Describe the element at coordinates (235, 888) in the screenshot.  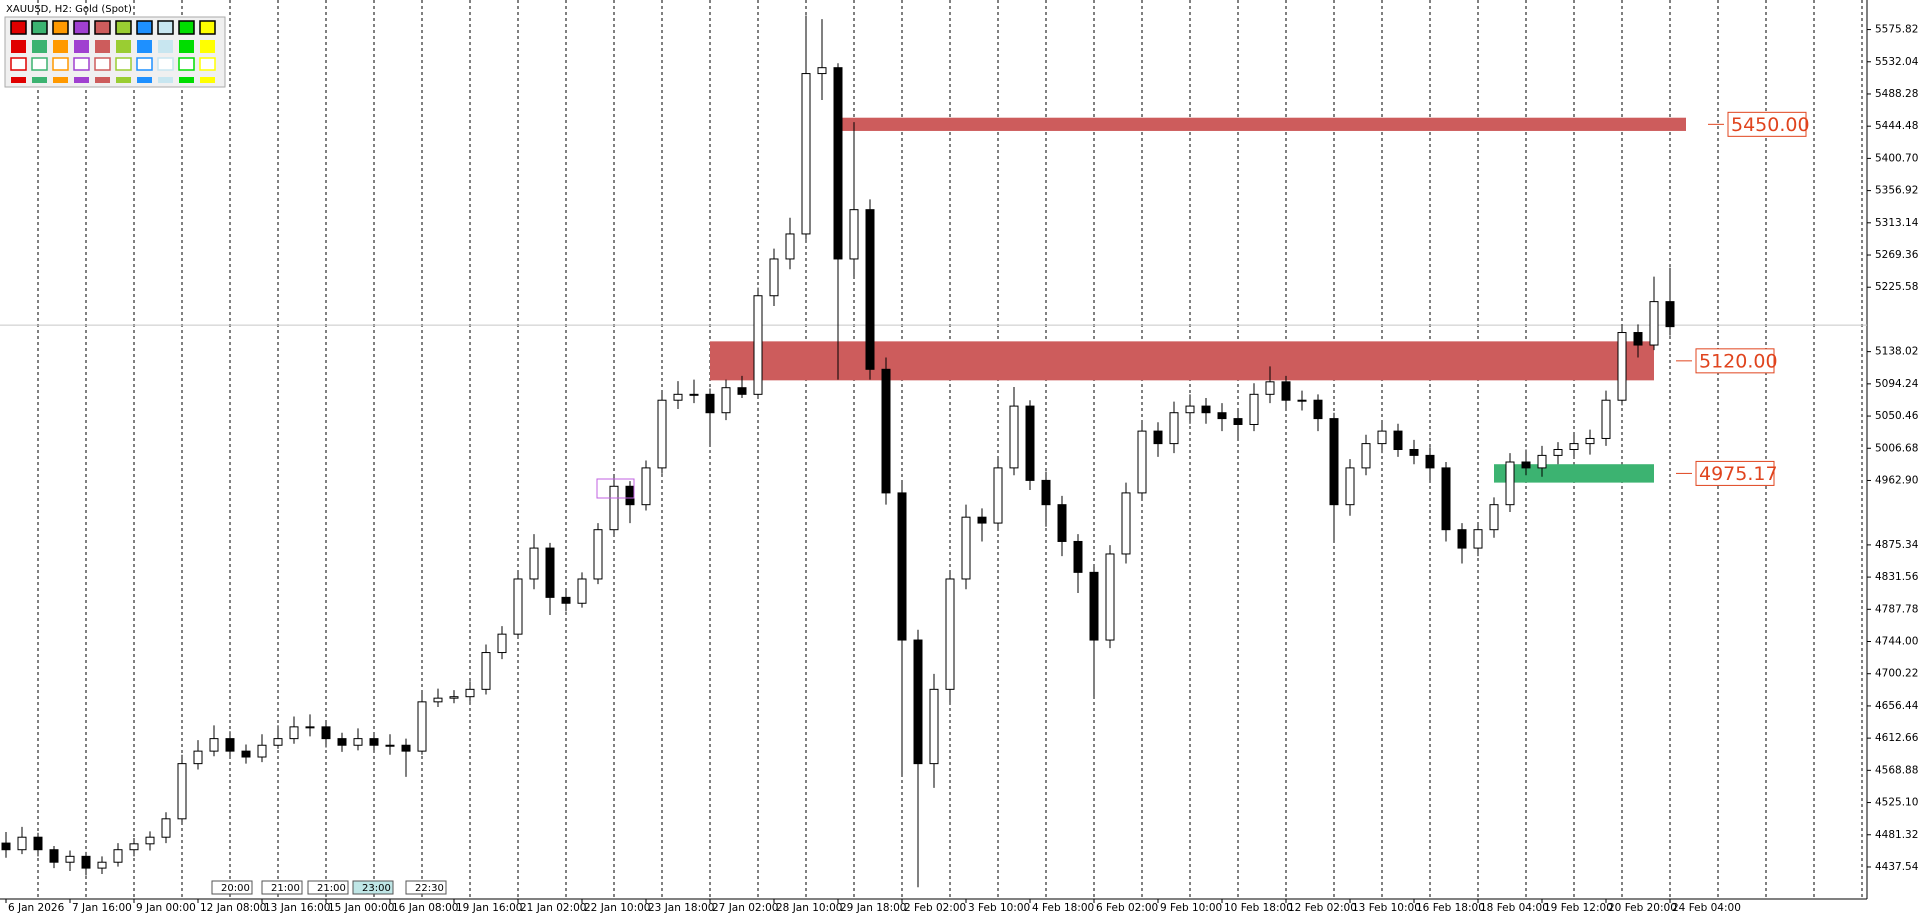
I see `timeline-tag-label: 20:00` at that location.